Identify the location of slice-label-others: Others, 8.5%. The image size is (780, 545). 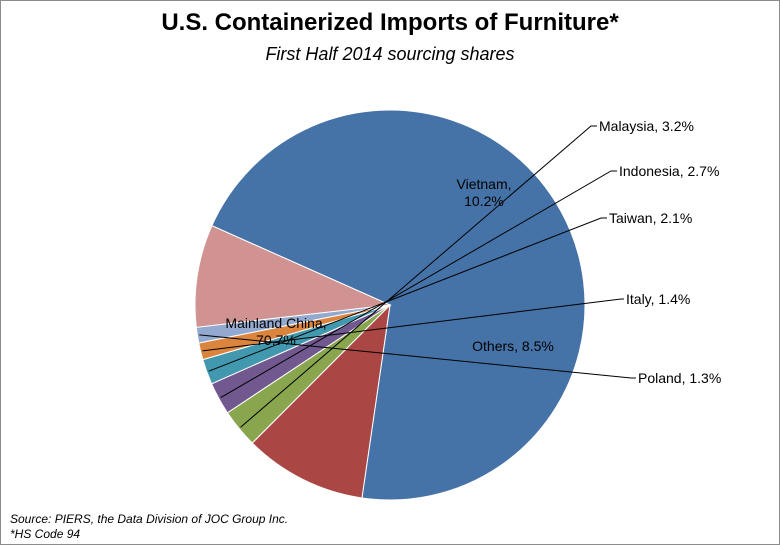
(513, 346).